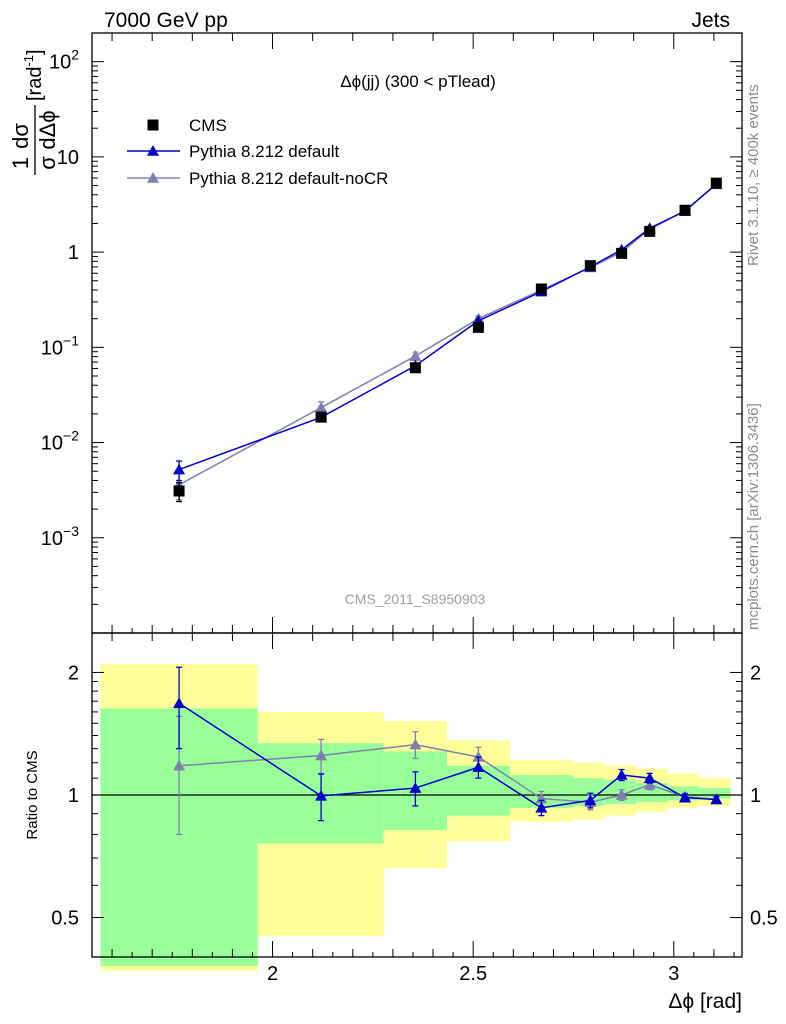  Describe the element at coordinates (764, 919) in the screenshot. I see `ratio-y-tick-label-right: 0.5` at that location.